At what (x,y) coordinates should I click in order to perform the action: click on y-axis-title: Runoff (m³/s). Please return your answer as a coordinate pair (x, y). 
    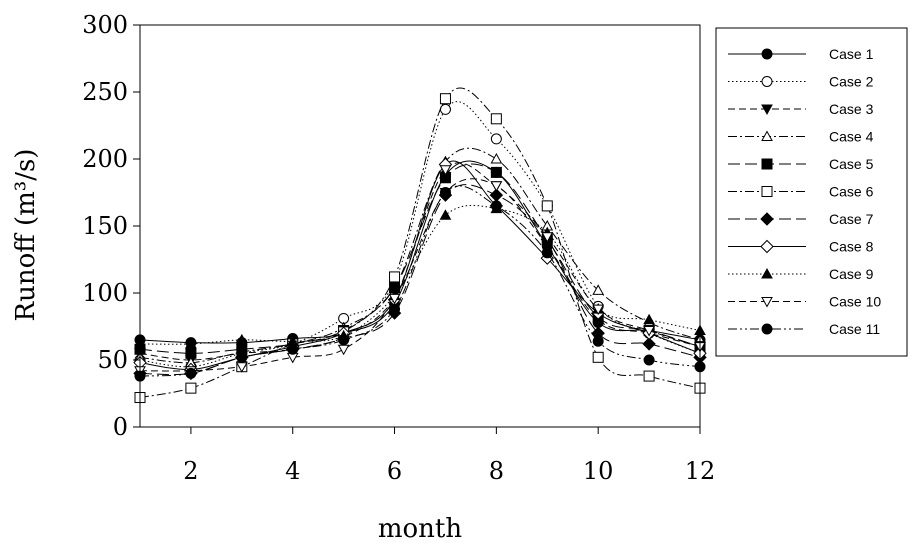
    Looking at the image, I should click on (26, 235).